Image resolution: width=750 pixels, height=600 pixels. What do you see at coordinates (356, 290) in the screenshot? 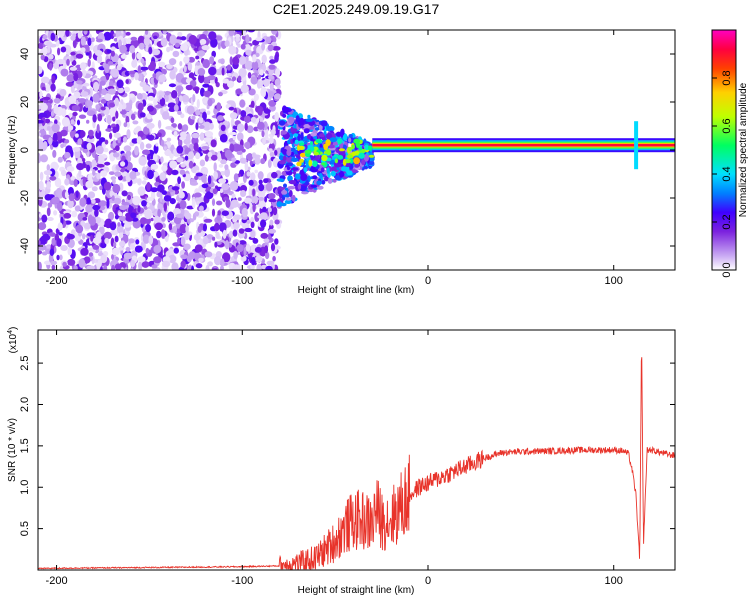
I see `spectrogram-x-axis-label: Height of straight line (km)` at bounding box center [356, 290].